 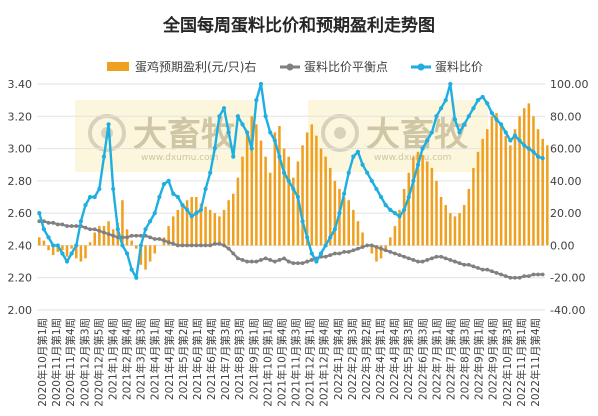 What do you see at coordinates (459, 67) in the screenshot?
I see `legend-label-ratio: 蛋料比价` at bounding box center [459, 67].